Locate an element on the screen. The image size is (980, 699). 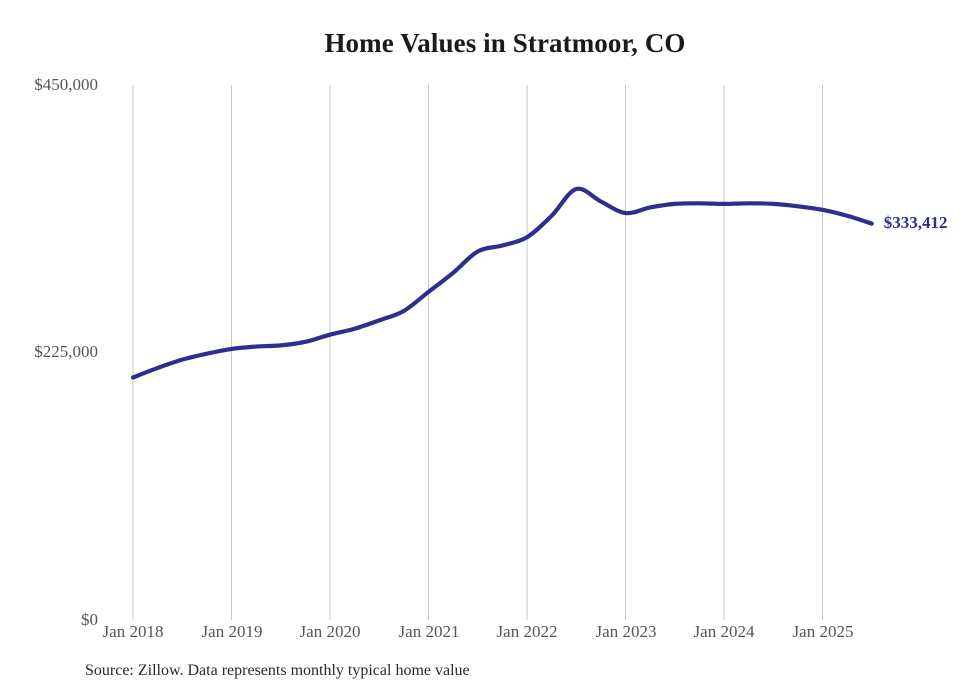
x-tick-label-jan-2018: Jan 2018 is located at coordinates (133, 631).